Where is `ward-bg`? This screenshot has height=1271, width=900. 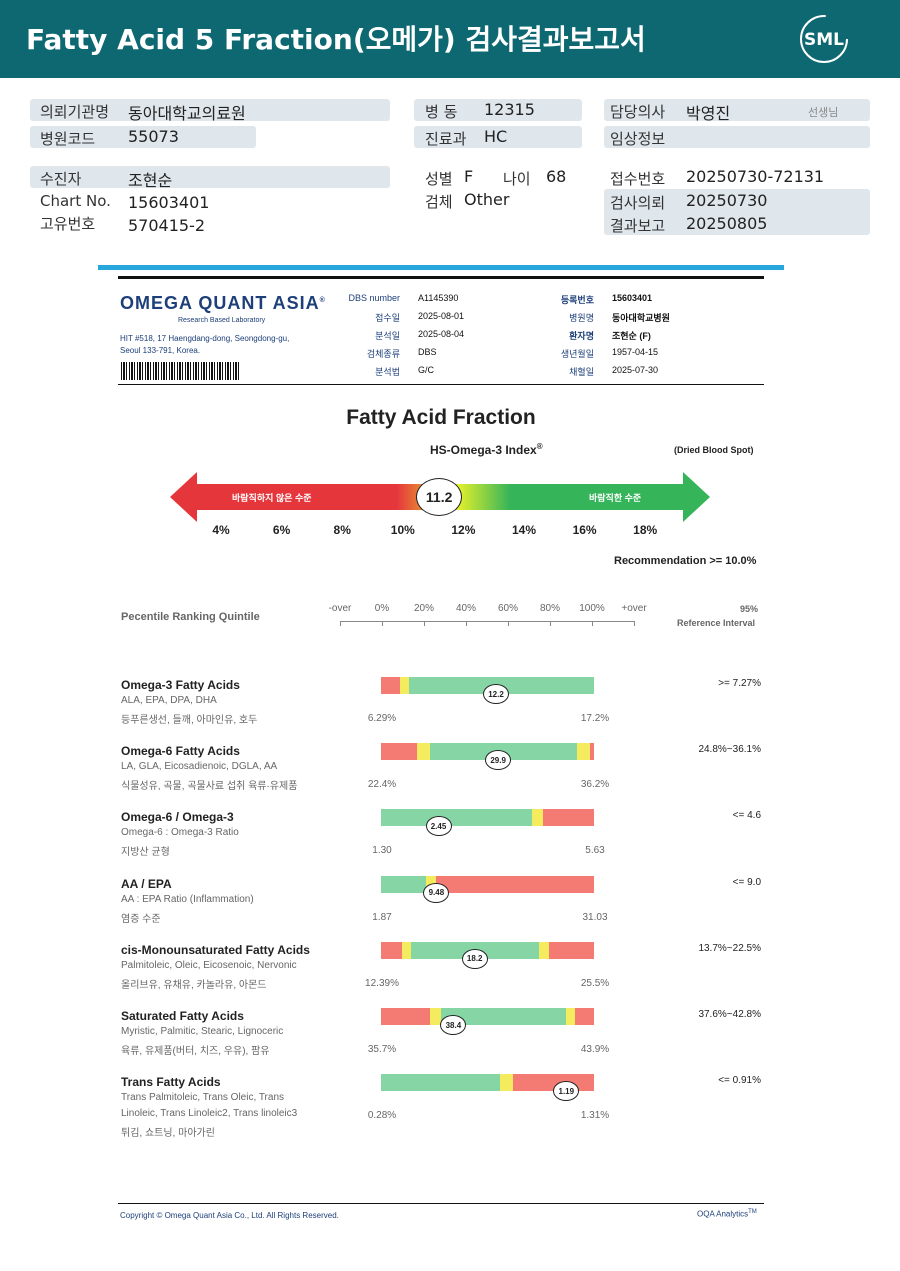
ward-bg is located at coordinates (498, 110).